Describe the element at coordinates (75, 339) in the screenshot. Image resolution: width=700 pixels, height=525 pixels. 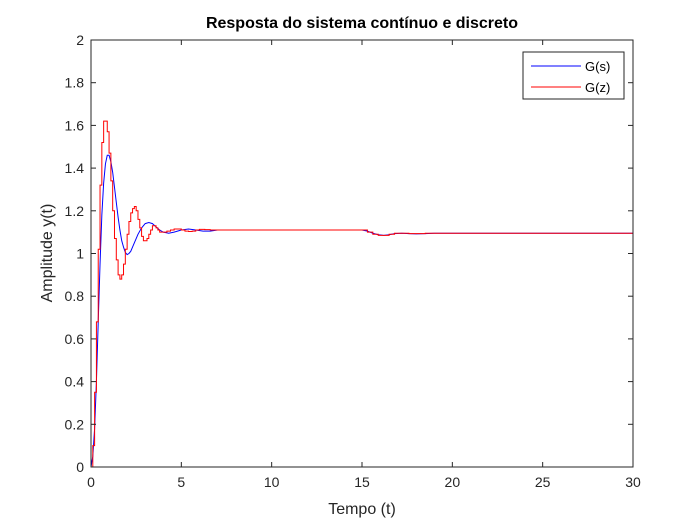
I see `y-tick-label: 0.6` at that location.